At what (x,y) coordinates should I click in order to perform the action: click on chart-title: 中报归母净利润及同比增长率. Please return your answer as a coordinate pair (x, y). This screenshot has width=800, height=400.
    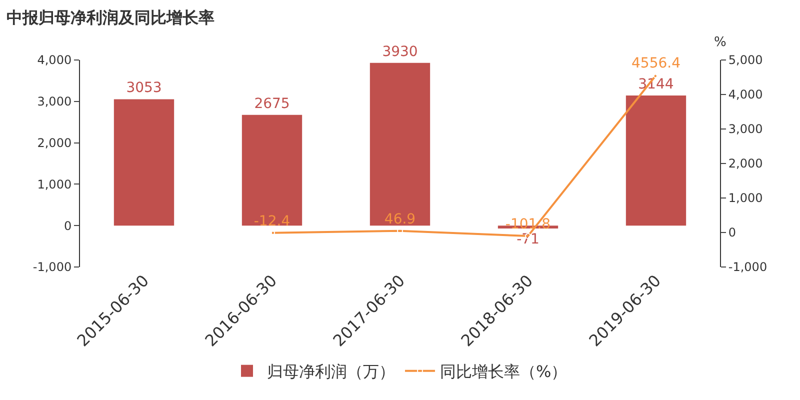
    Looking at the image, I should click on (110, 18).